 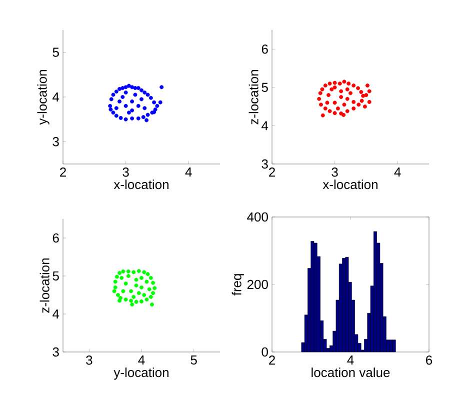 I want to click on y-axis-title: y-location, so click(x=43, y=97).